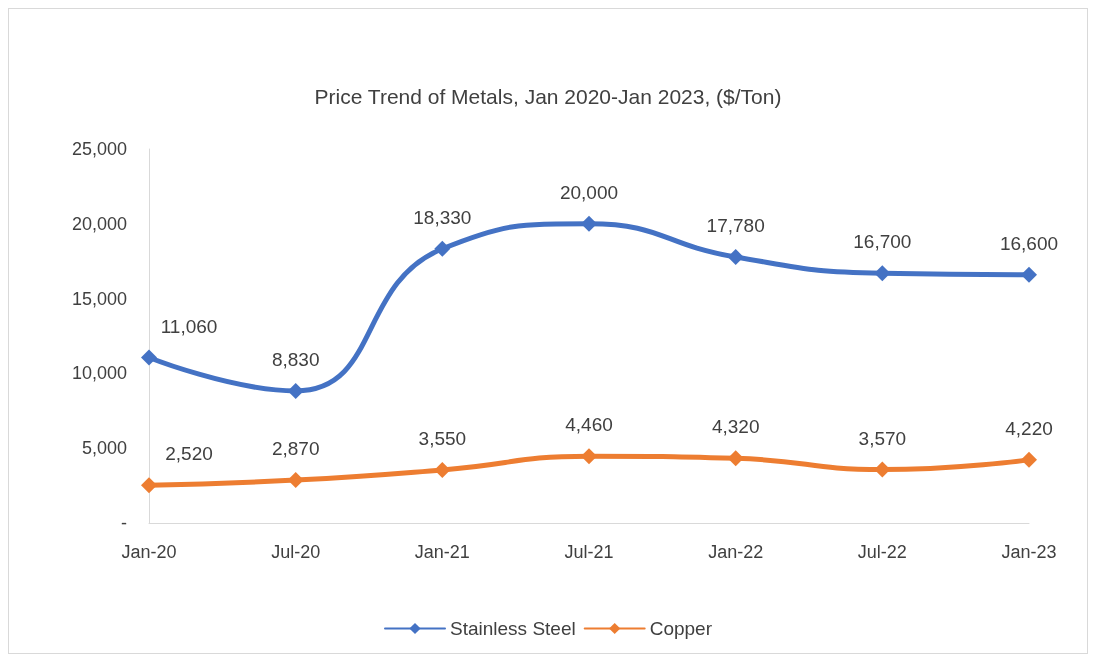  I want to click on y-tick-label: 5,000, so click(104, 448).